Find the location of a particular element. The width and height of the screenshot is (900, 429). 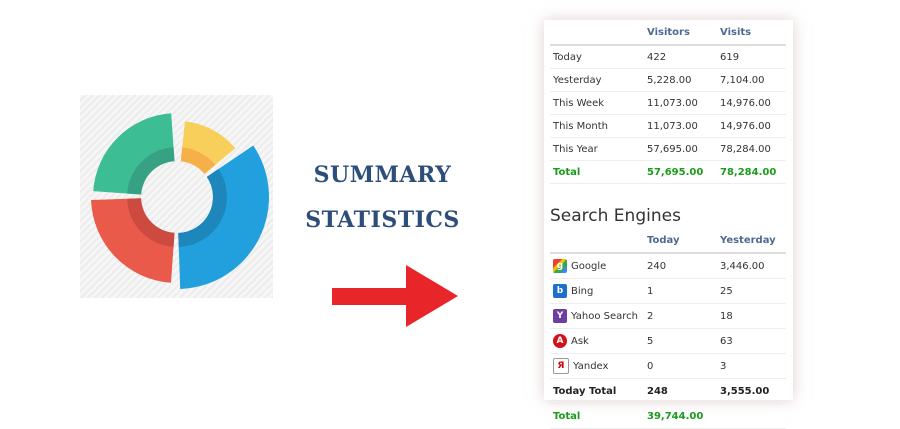

visitors-value: 5,228.00 is located at coordinates (682, 80).